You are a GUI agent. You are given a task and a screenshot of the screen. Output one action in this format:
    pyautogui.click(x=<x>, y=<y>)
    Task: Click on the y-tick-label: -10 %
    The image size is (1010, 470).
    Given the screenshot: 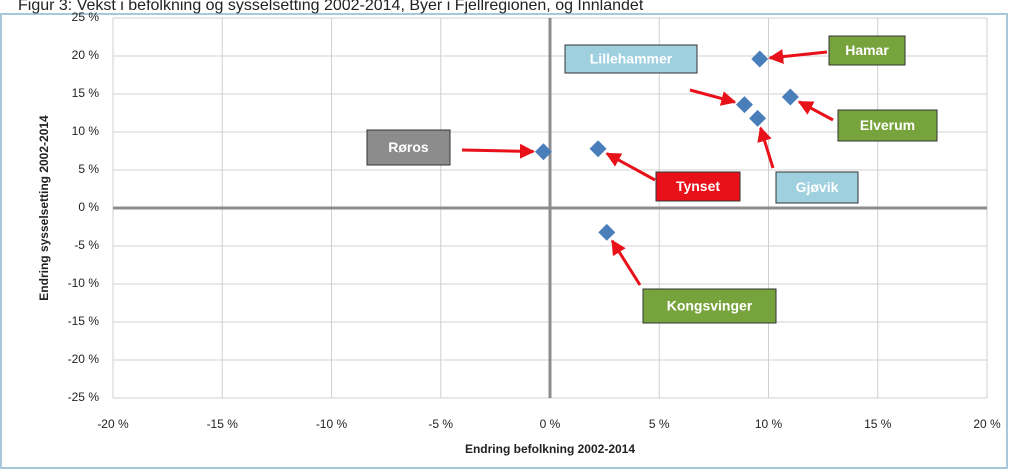 What is the action you would take?
    pyautogui.click(x=84, y=283)
    